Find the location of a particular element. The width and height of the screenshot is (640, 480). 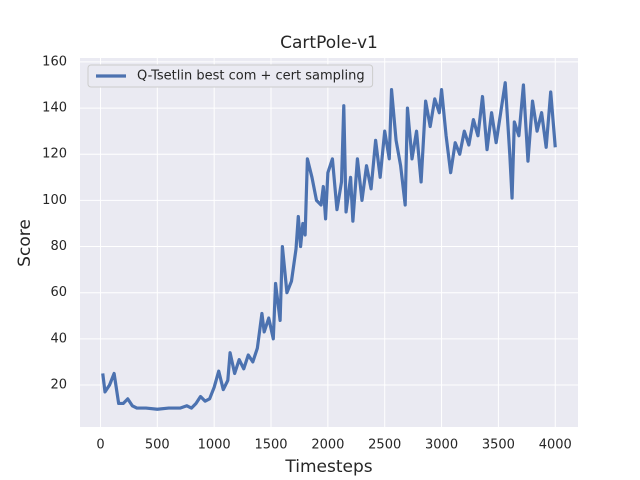

x-tick-label: 500 is located at coordinates (157, 445).